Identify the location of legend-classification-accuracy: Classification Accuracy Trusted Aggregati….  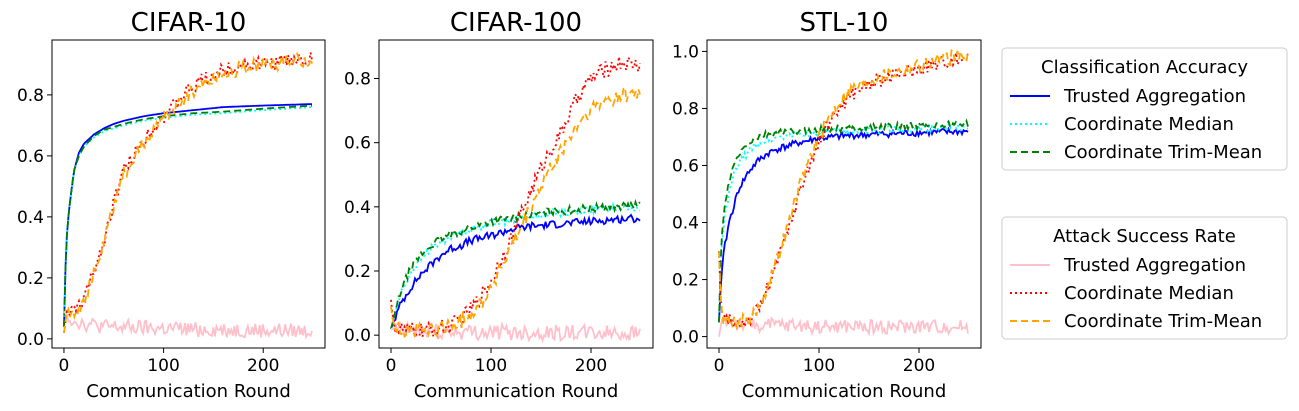
(1144, 109).